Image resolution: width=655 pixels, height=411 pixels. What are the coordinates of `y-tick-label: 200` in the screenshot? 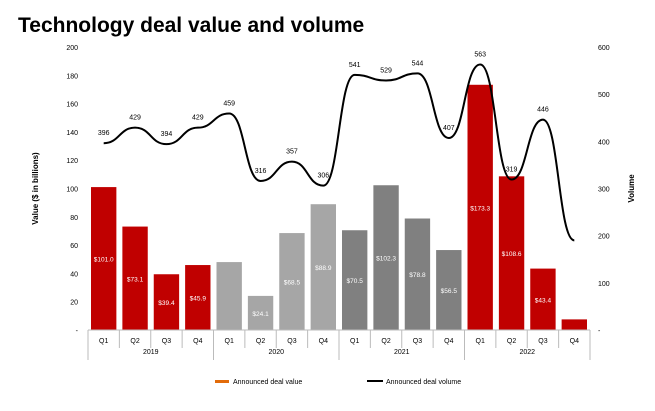 It's located at (72, 48).